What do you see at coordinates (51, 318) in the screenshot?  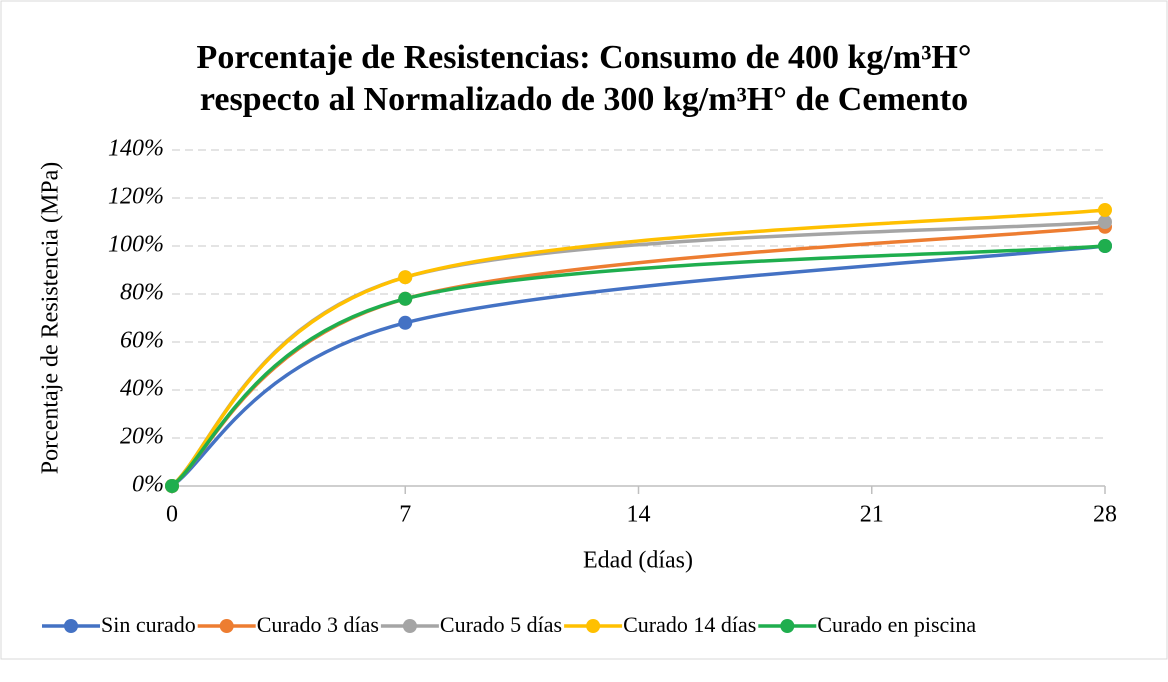 I see `y-axis-label: Porcentaje de Resistencia (MPa)` at bounding box center [51, 318].